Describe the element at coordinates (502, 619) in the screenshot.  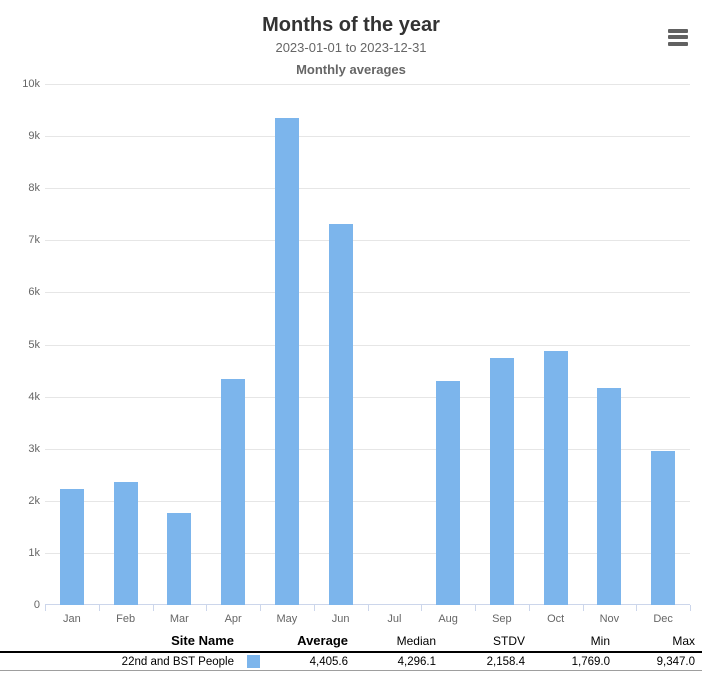
I see `x-axis-label-sep: Sep` at that location.